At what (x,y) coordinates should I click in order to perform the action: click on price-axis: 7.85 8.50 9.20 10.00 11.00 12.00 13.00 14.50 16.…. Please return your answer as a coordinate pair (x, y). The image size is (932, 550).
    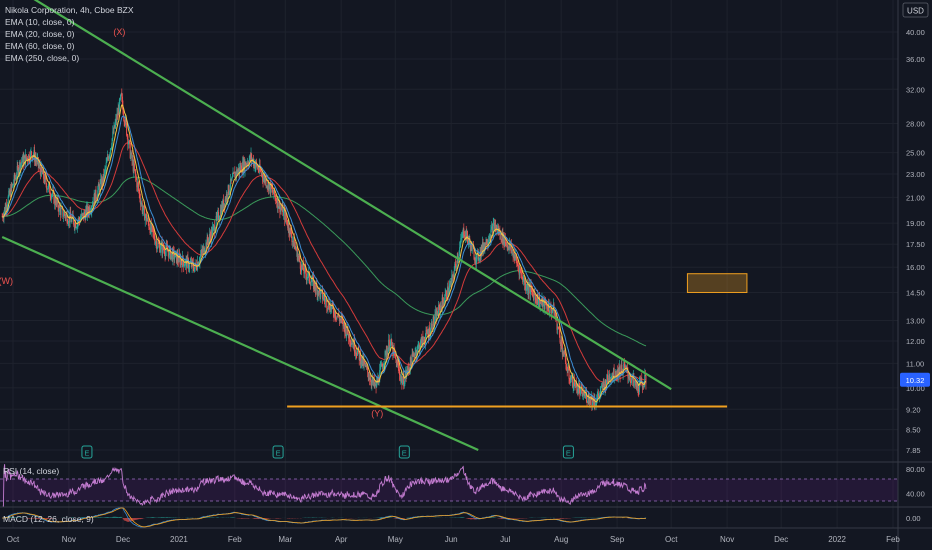
    Looking at the image, I should click on (915, 275).